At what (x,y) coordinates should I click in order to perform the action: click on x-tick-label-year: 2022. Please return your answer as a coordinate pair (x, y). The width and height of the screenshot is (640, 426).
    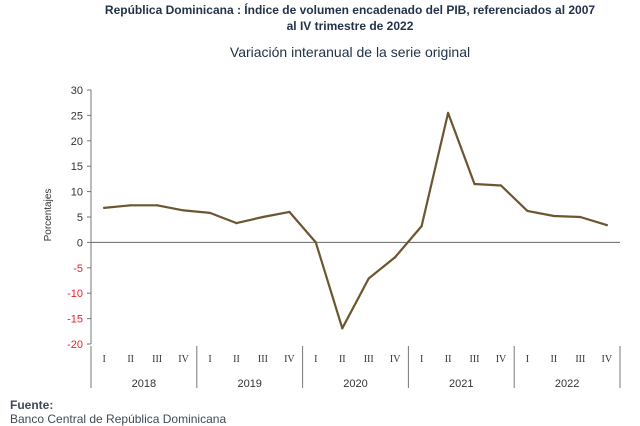
    Looking at the image, I should click on (567, 384).